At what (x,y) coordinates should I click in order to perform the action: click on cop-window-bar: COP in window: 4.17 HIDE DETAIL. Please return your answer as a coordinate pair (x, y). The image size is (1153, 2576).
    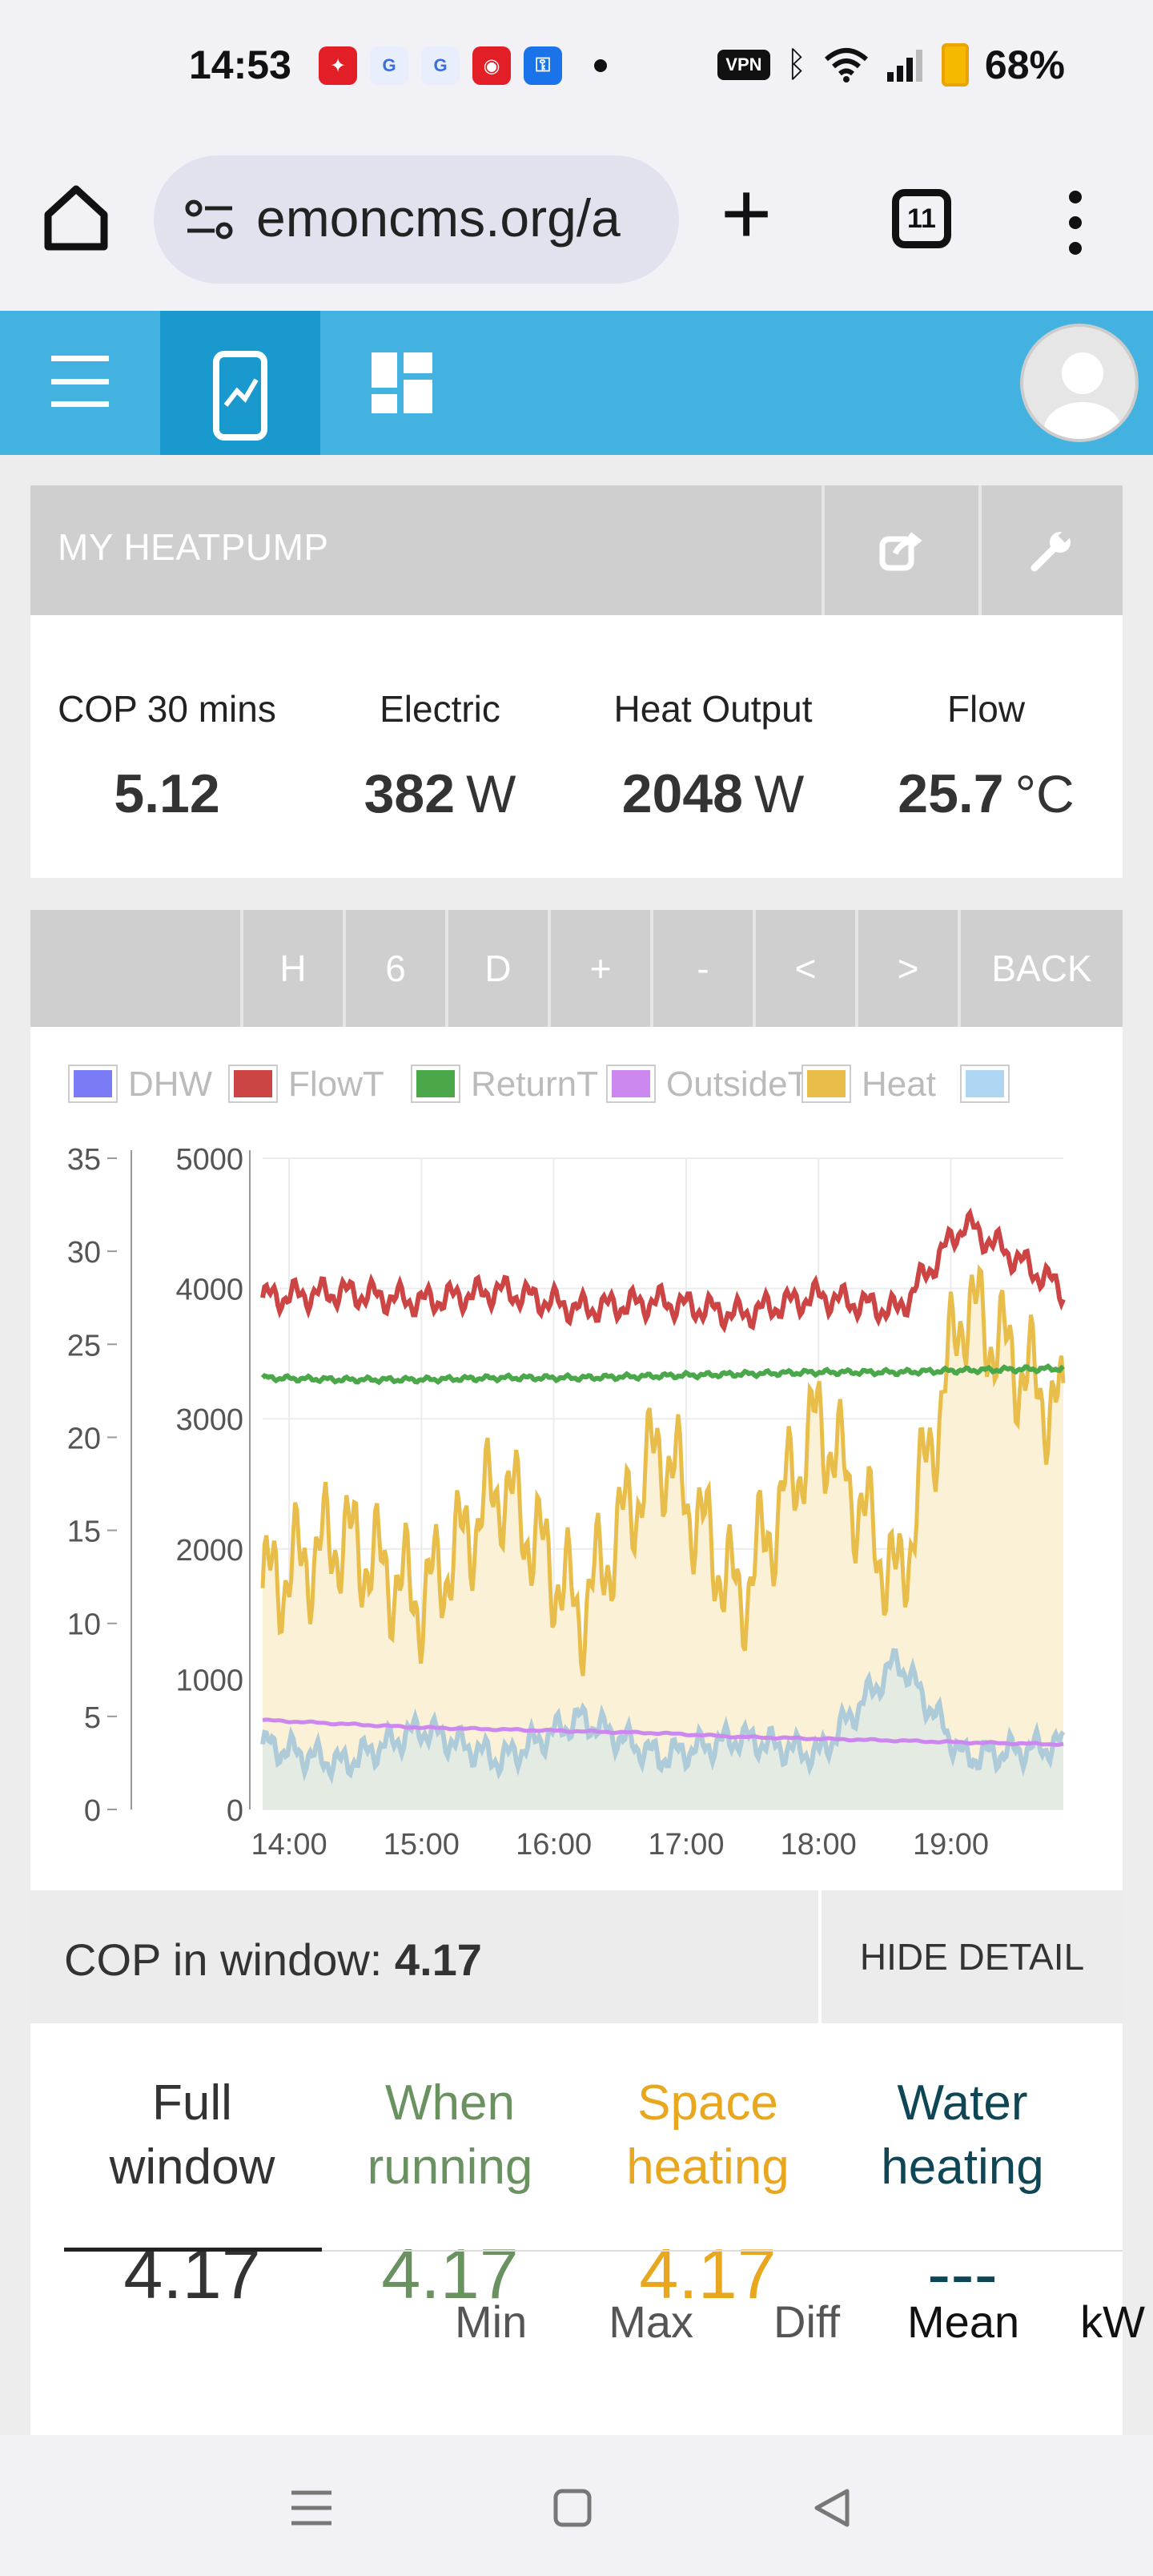
    Looking at the image, I should click on (576, 1956).